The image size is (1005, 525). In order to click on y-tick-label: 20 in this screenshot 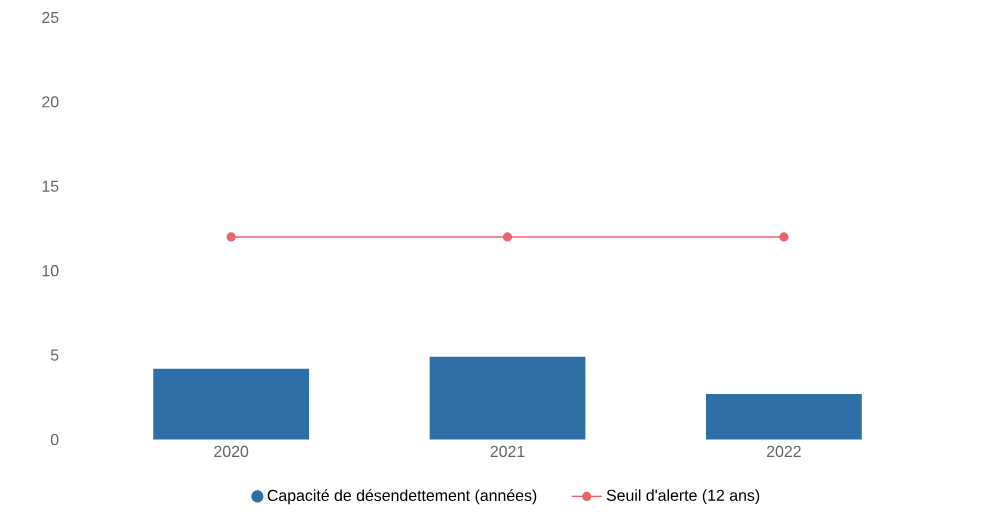, I will do `click(50, 102)`.